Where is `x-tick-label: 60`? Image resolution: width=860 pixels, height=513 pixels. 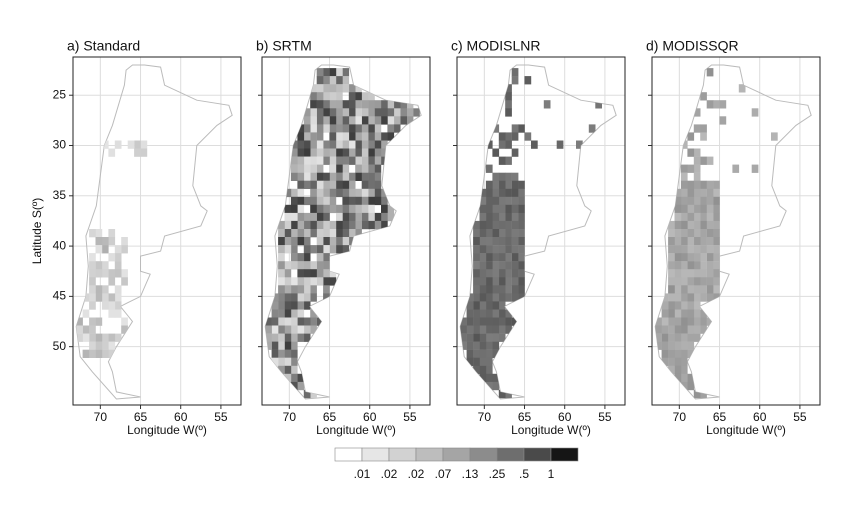 x-tick-label: 60 is located at coordinates (565, 417).